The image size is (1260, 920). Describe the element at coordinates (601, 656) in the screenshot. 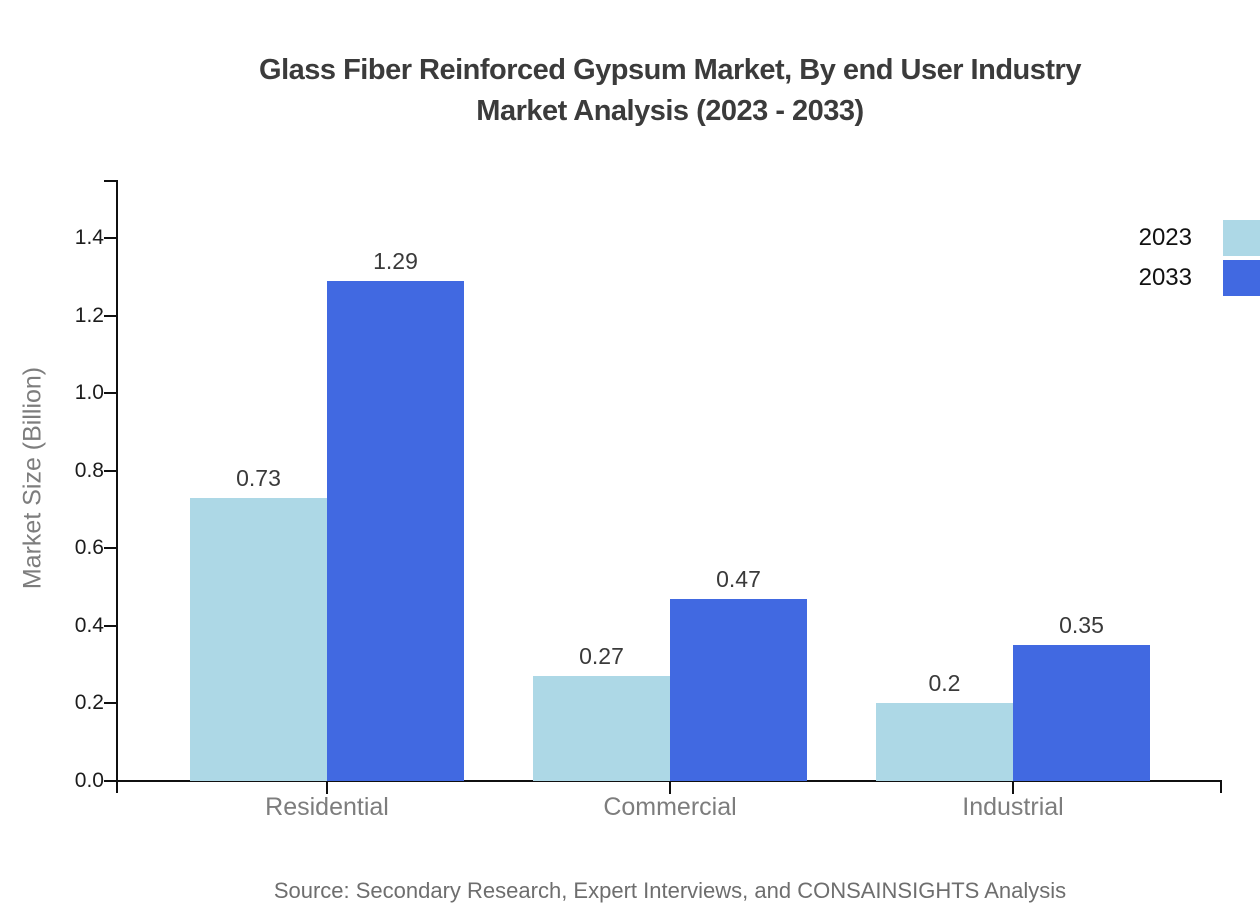

I see `bar-value-label: 0.27` at that location.